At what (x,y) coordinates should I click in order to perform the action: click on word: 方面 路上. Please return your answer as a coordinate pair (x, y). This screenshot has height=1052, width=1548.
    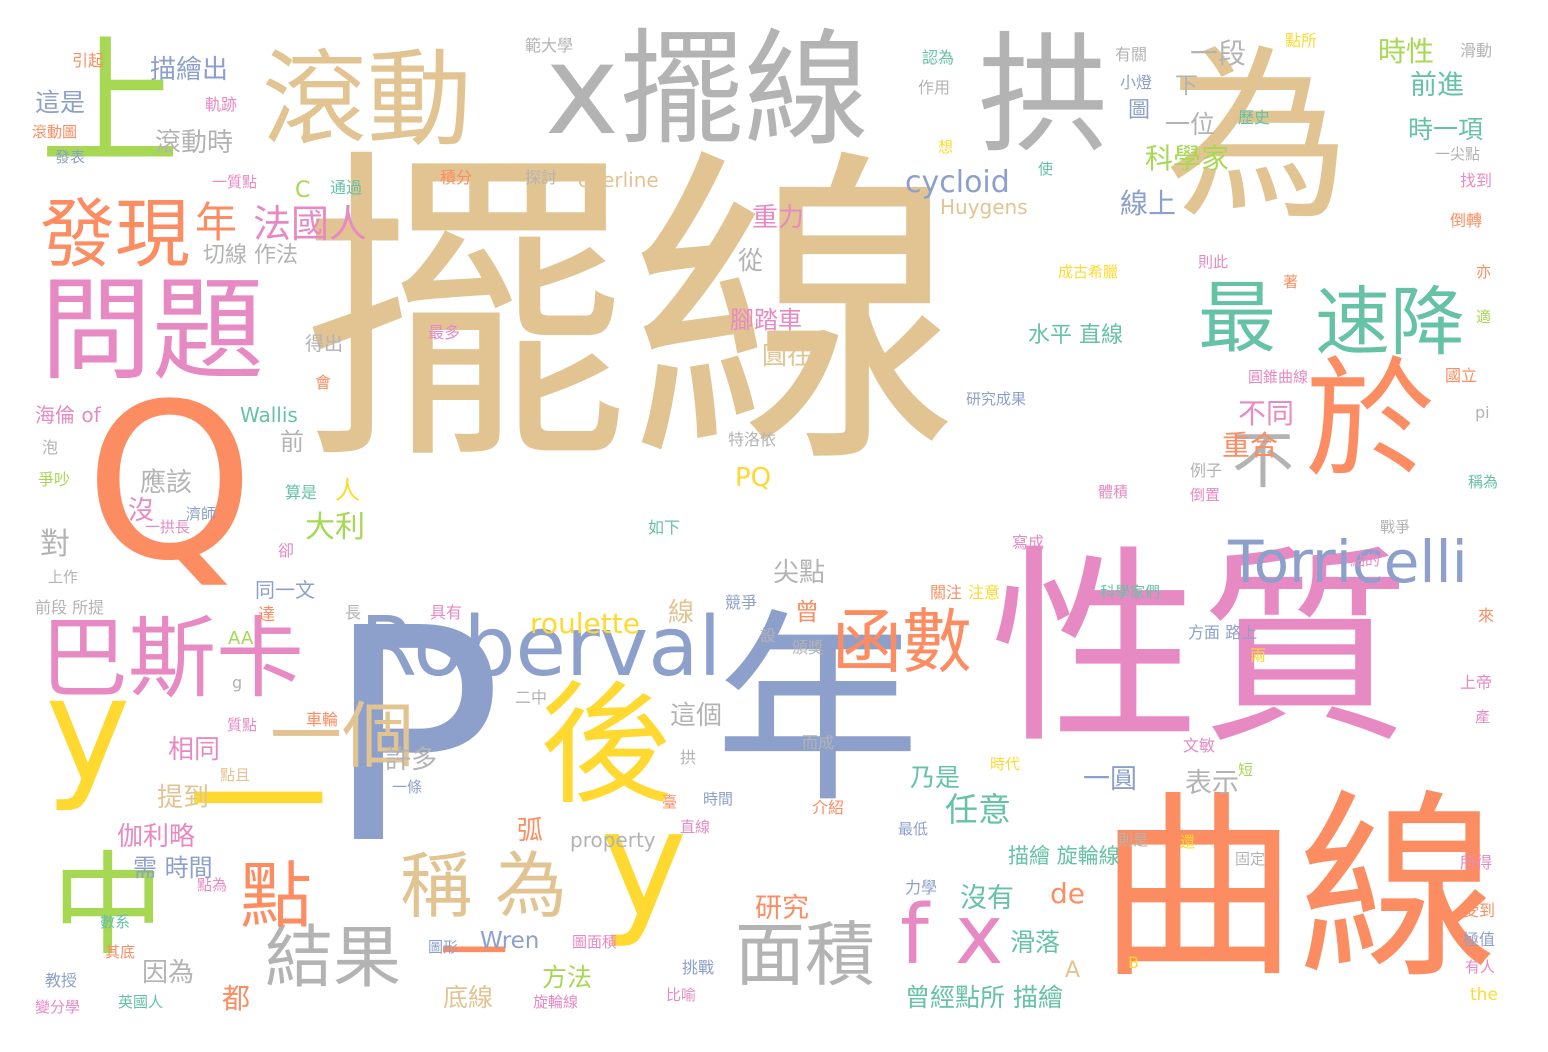
    Looking at the image, I should click on (1223, 632).